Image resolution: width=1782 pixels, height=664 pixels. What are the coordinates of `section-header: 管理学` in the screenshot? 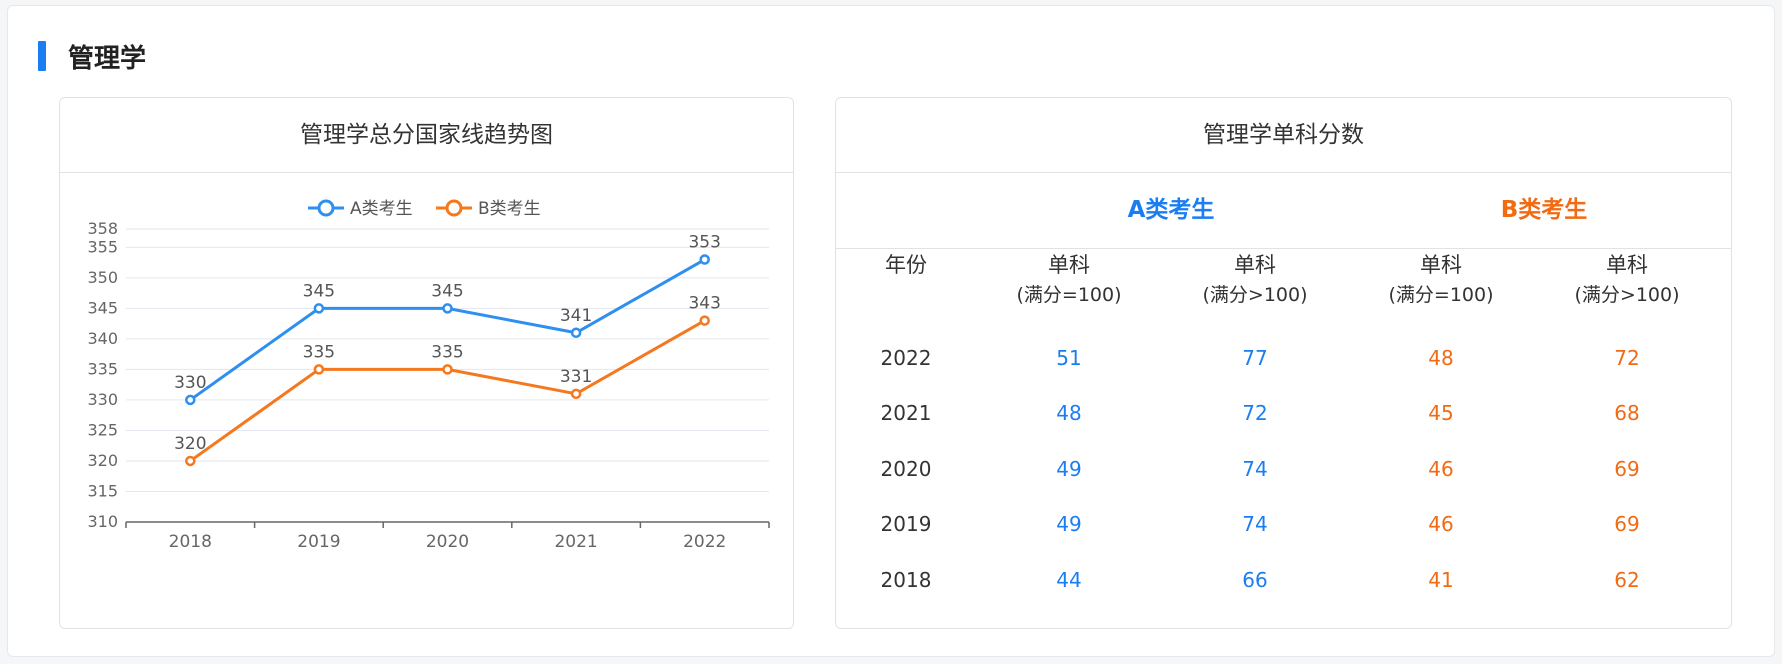 It's located at (92, 56).